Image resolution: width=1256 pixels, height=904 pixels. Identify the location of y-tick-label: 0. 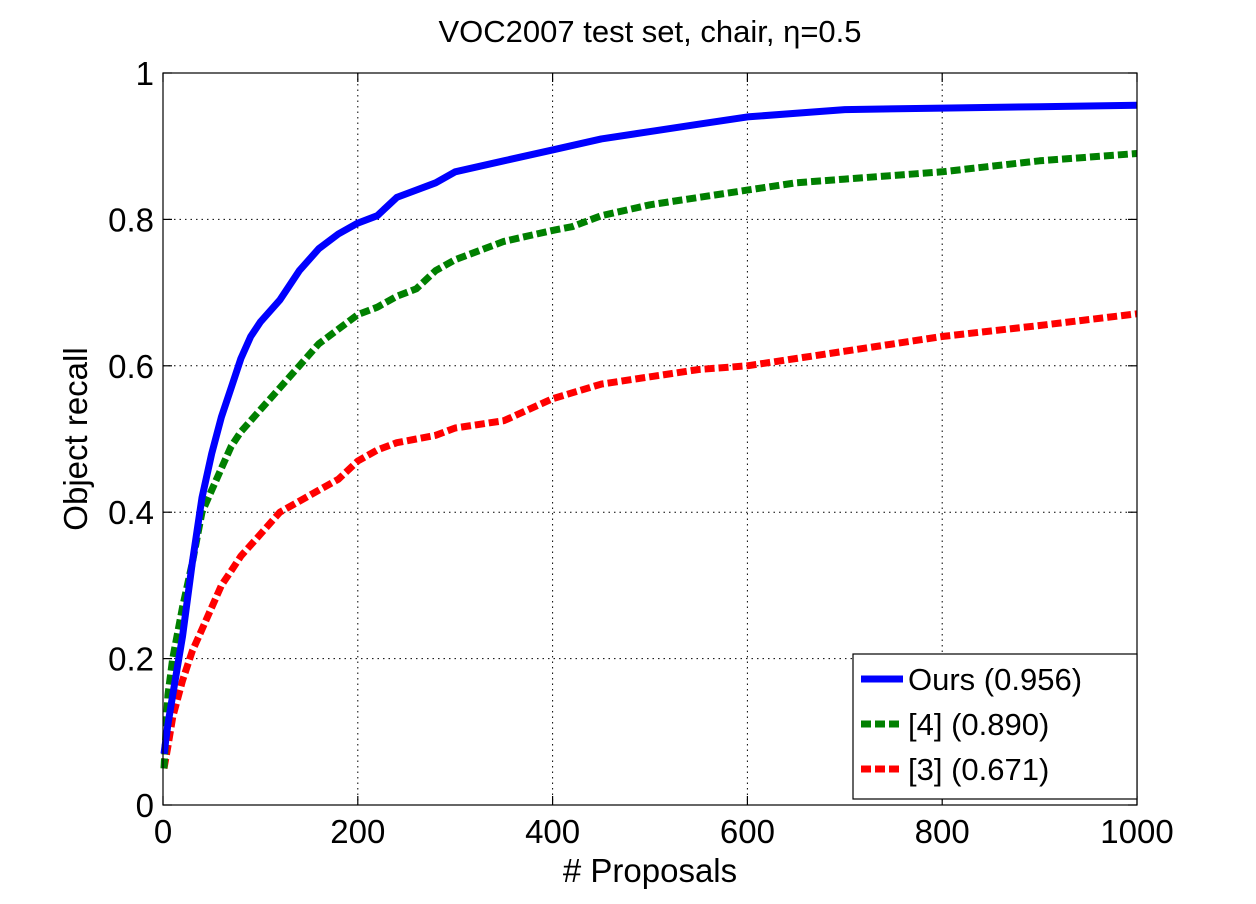
(145, 805).